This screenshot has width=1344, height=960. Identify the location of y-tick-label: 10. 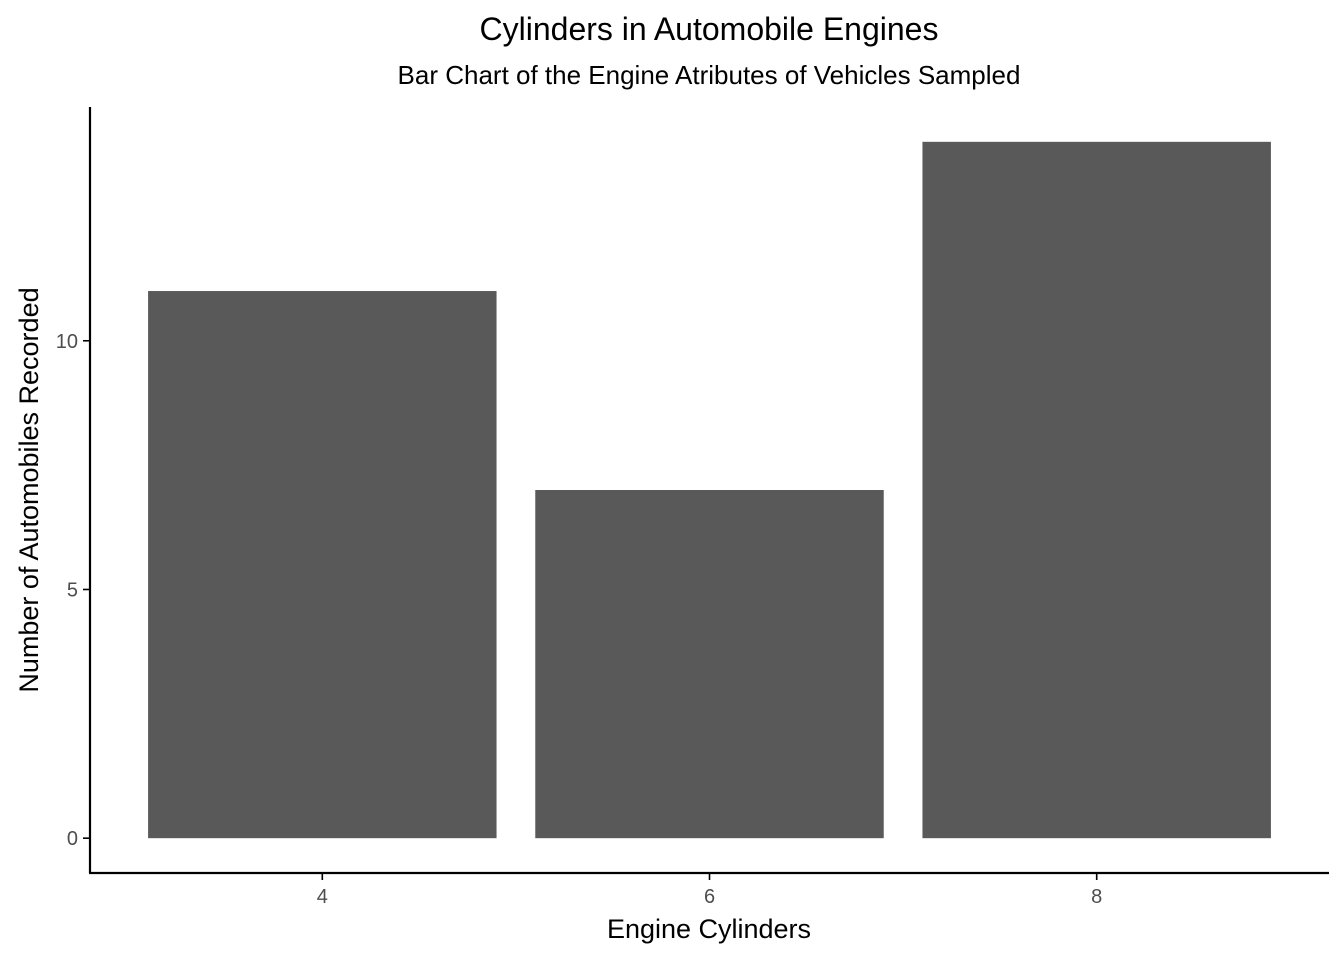
(67, 342).